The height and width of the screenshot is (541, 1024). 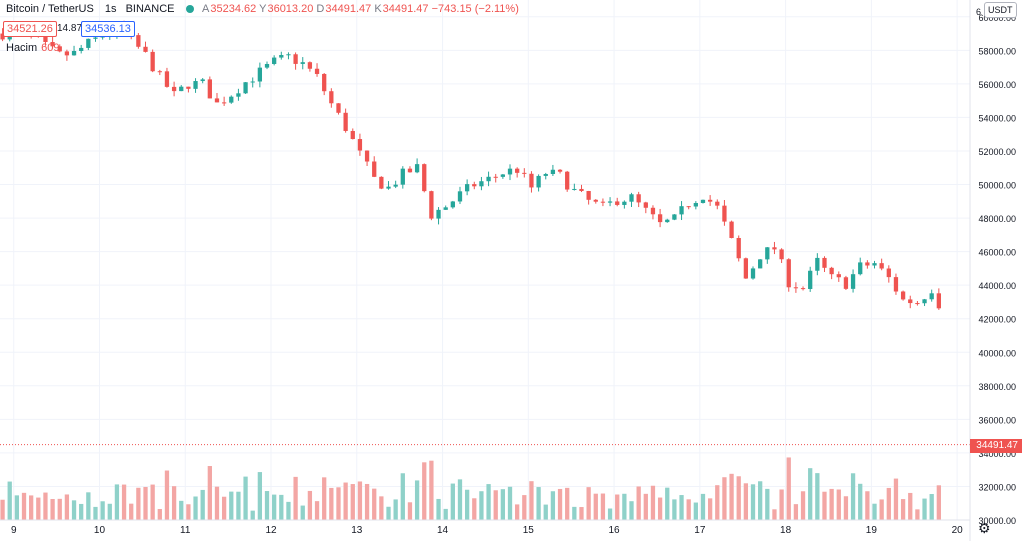 What do you see at coordinates (997, 454) in the screenshot?
I see `price-tick-label: 34000.00` at bounding box center [997, 454].